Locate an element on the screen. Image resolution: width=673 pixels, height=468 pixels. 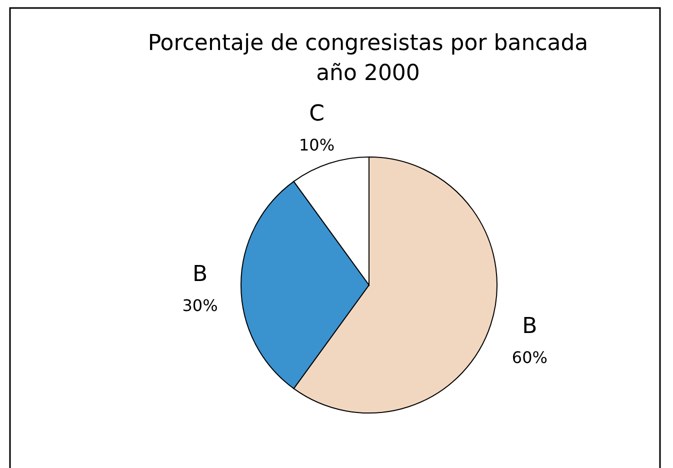
chart-title: Porcentaje de congresistas por bancada año 2000 is located at coordinates (368, 58).